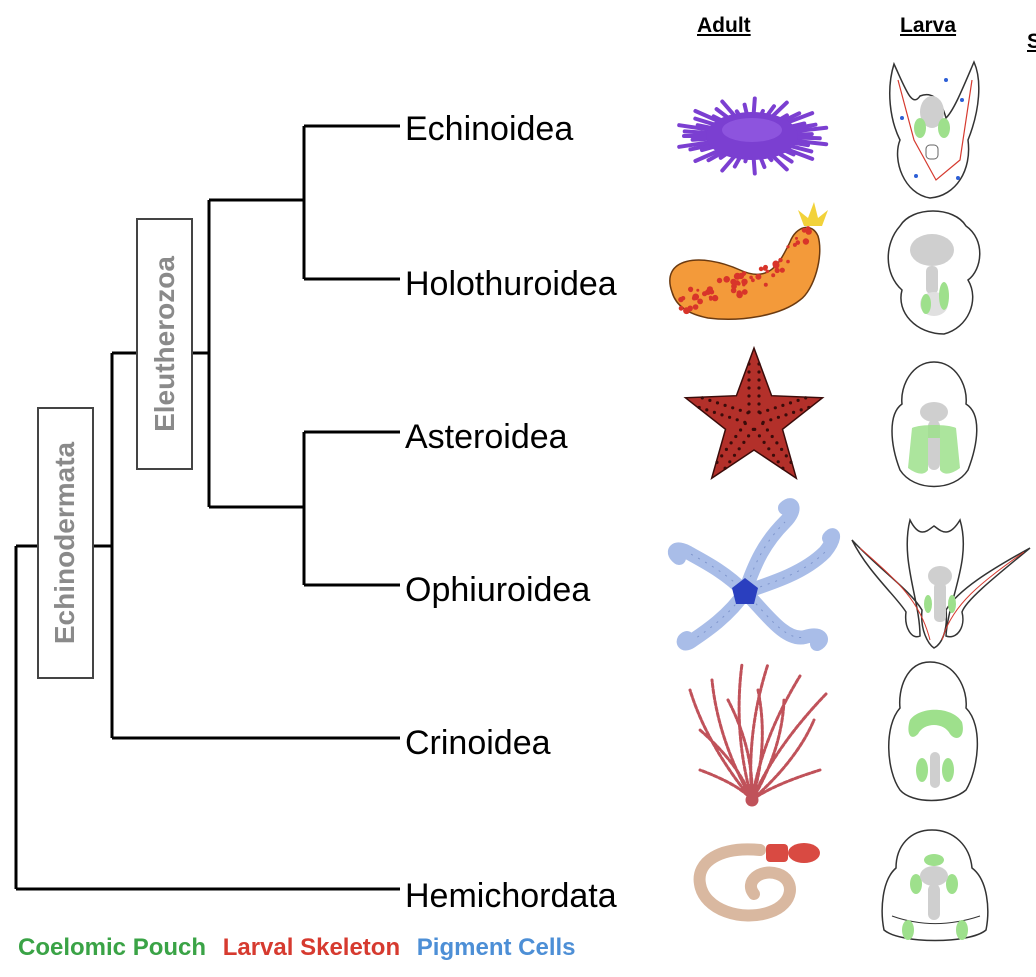 The height and width of the screenshot is (977, 1036). Describe the element at coordinates (933, 731) in the screenshot. I see `doliolaria-larva-icon` at that location.